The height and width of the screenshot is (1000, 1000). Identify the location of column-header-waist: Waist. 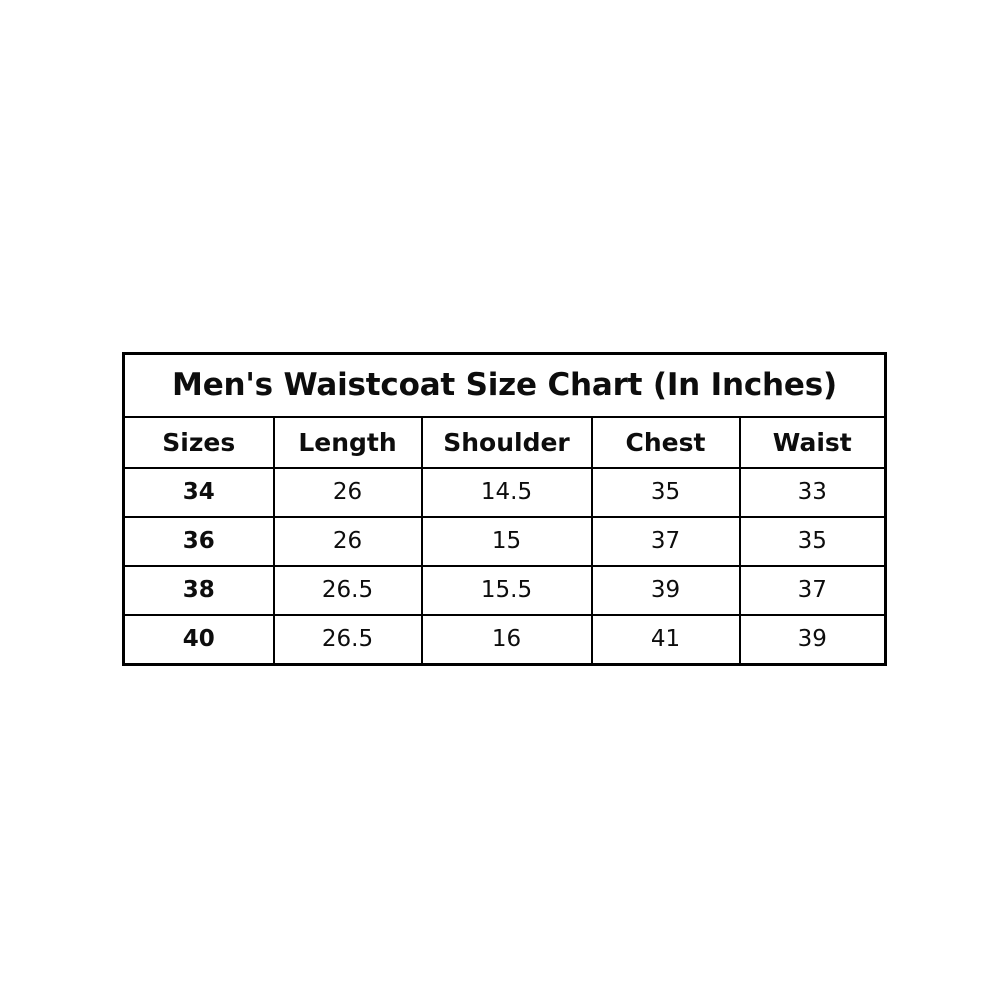
(812, 442).